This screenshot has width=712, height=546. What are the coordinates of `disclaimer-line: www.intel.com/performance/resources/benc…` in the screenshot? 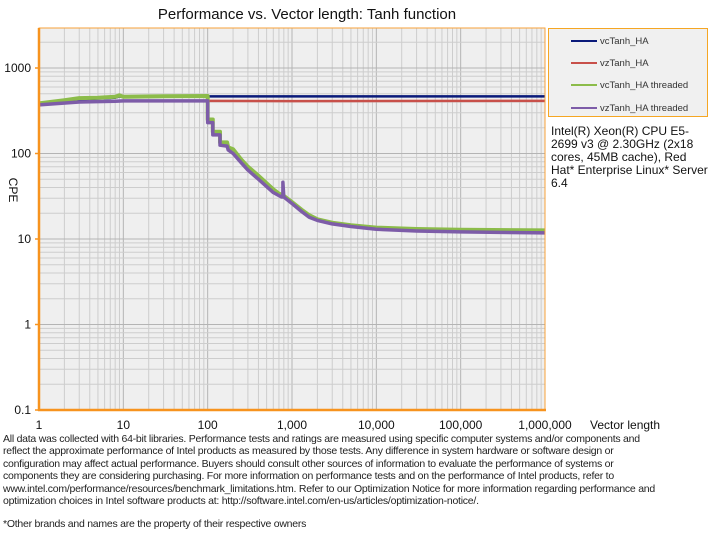 It's located at (329, 488).